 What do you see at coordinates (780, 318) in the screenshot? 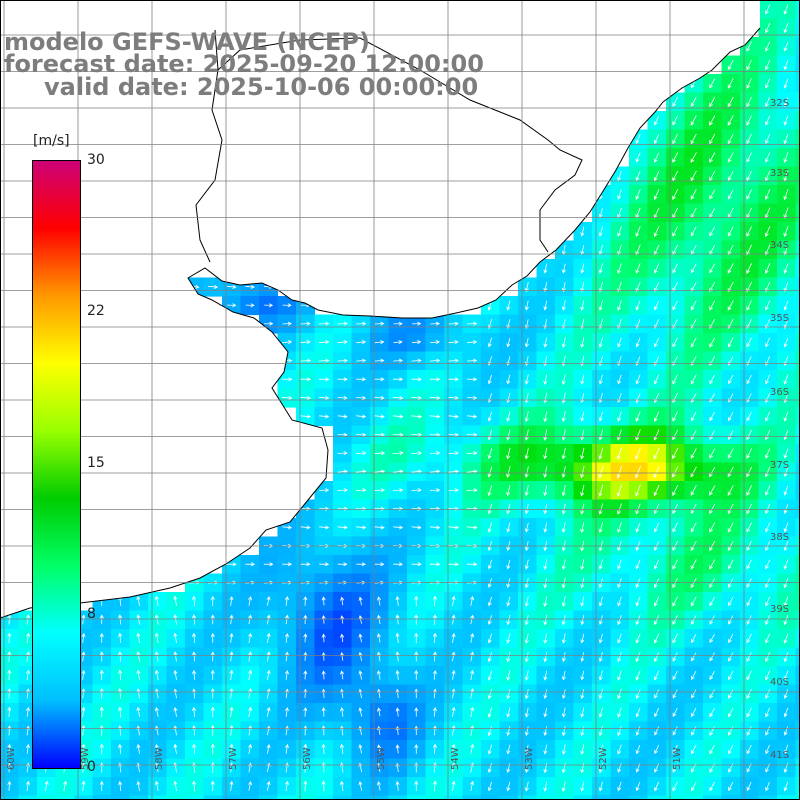
I see `lat-label: 35S` at bounding box center [780, 318].